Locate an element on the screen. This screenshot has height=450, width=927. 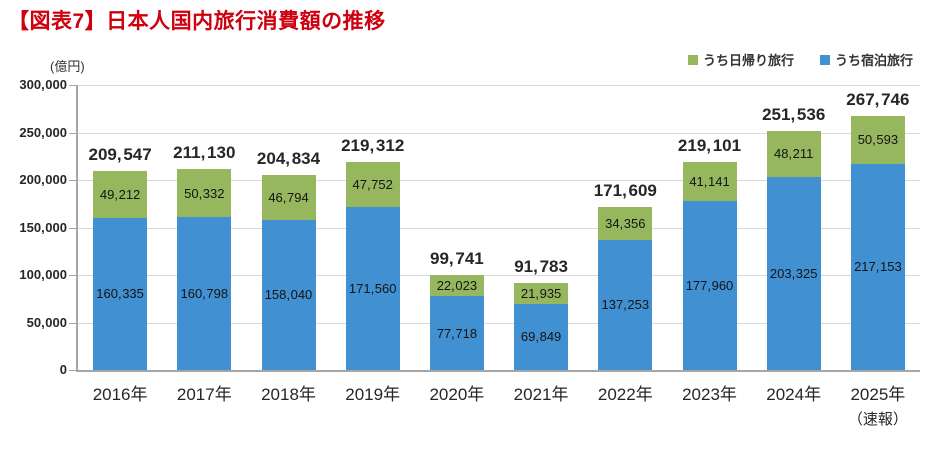
legend-label-overnight: うち宿泊旅行 is located at coordinates (873, 60).